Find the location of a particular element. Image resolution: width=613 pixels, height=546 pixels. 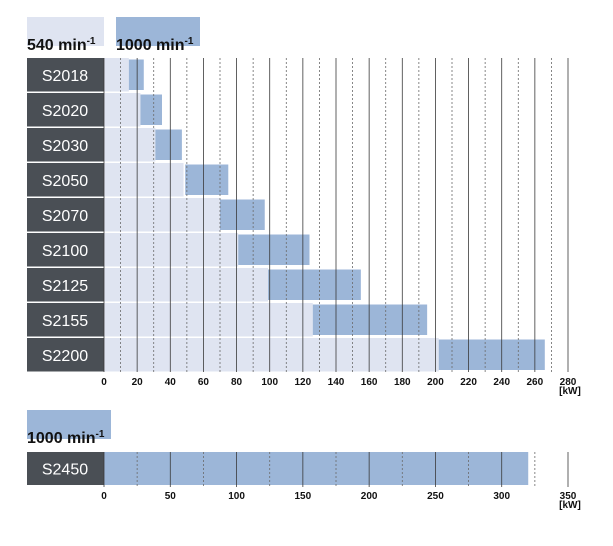

x-tick-label: 250 is located at coordinates (435, 496).